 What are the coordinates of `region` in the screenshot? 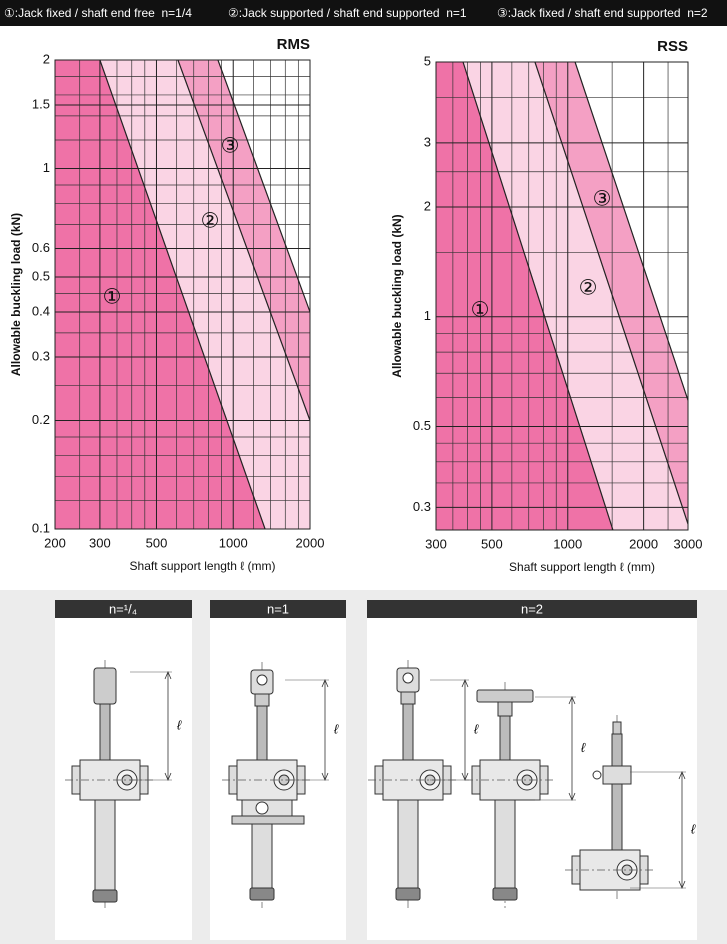 It's located at (160, 294).